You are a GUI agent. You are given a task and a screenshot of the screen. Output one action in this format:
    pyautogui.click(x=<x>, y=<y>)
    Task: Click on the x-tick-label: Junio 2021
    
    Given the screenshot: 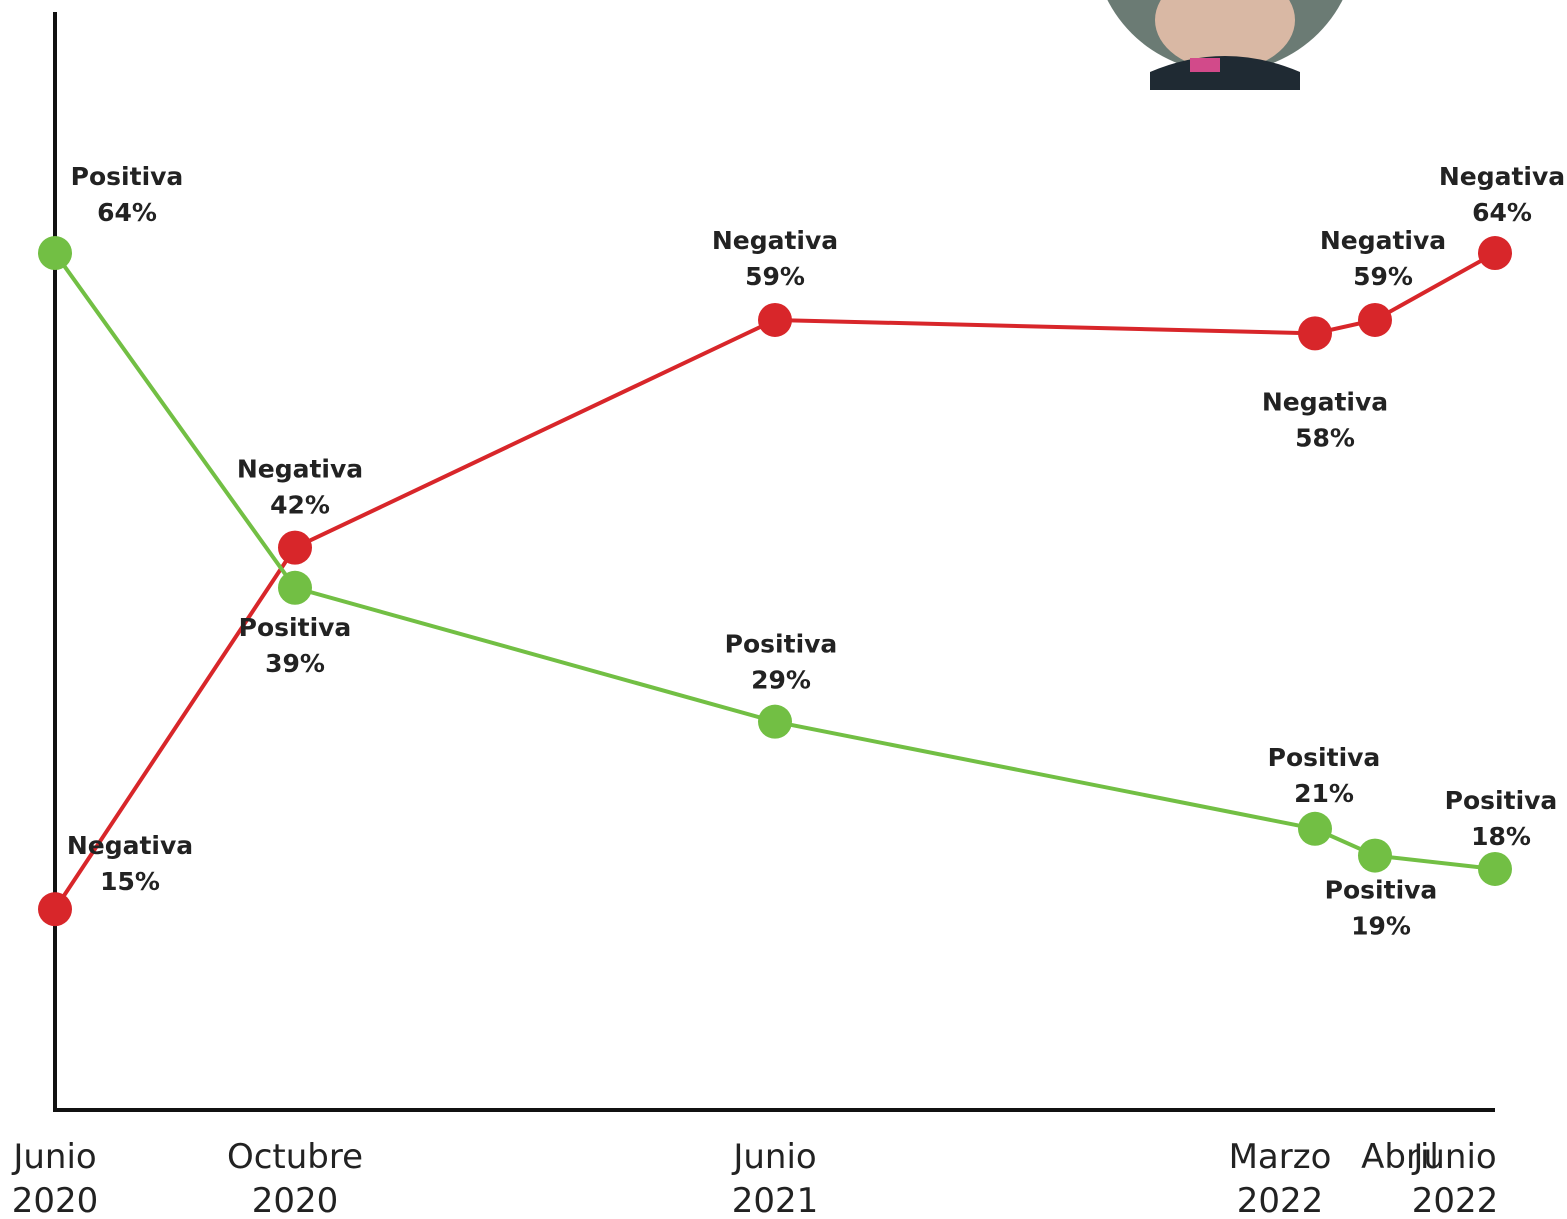 What is the action you would take?
    pyautogui.click(x=774, y=1178)
    